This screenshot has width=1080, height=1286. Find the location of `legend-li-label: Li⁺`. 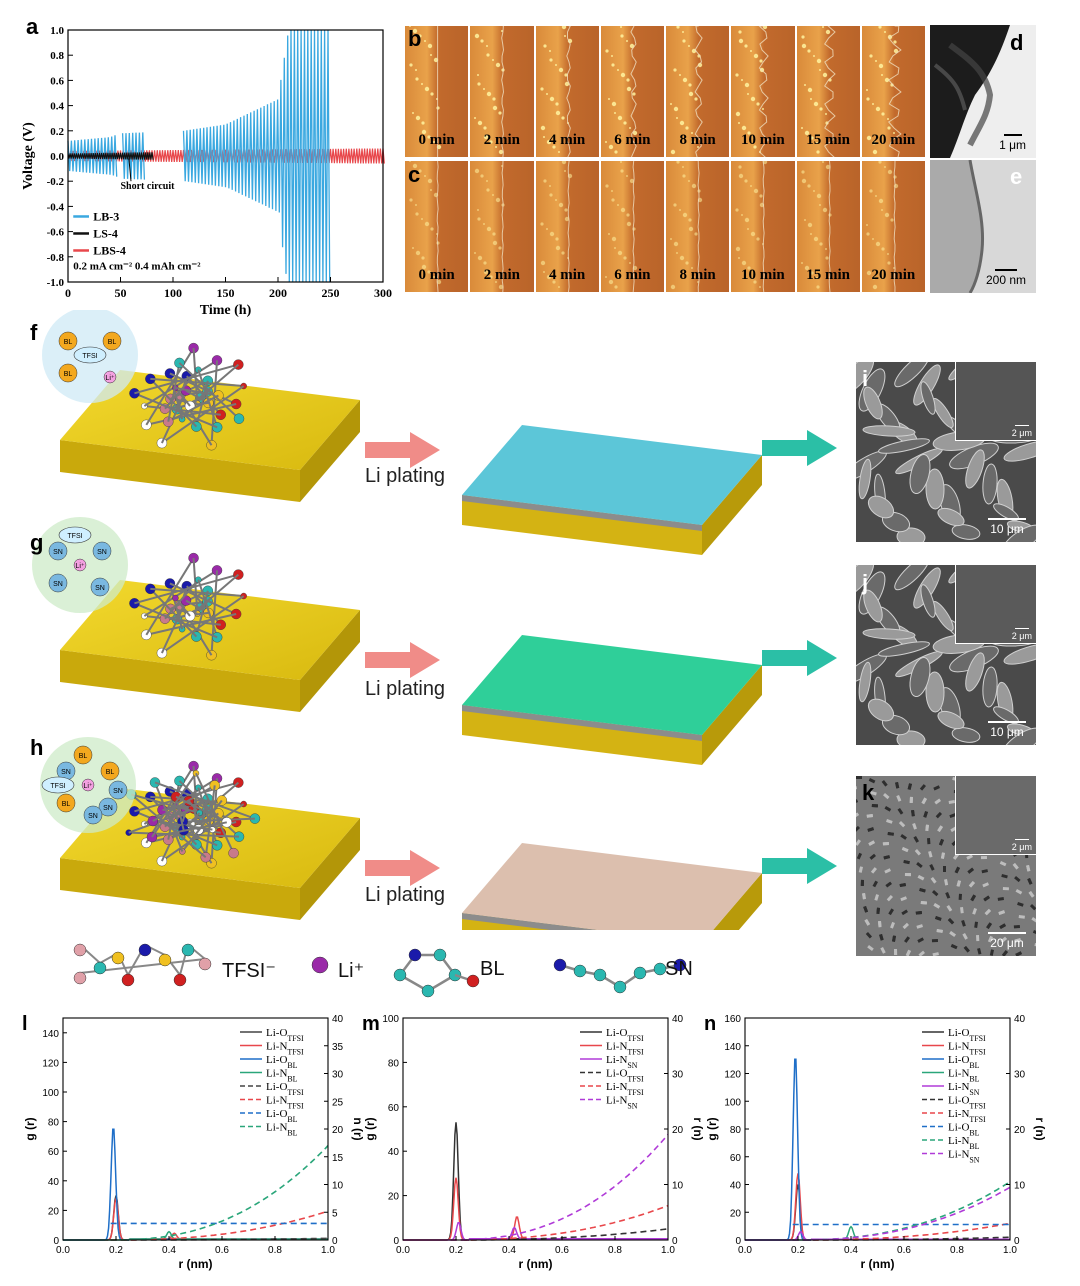

legend-li-label: Li⁺ is located at coordinates (351, 971).